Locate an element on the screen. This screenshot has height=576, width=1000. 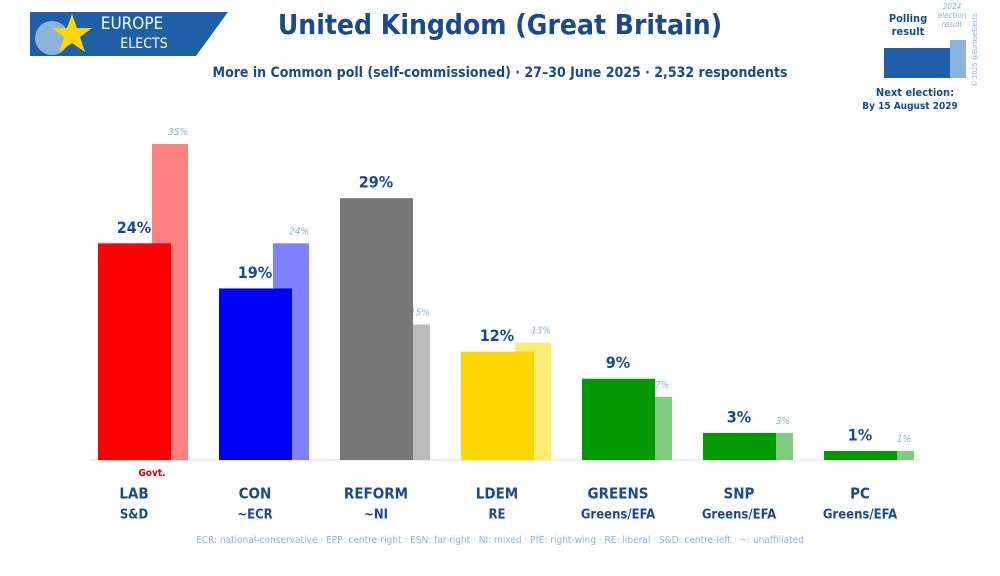
legend-label: 2024 election result is located at coordinates (952, 15).